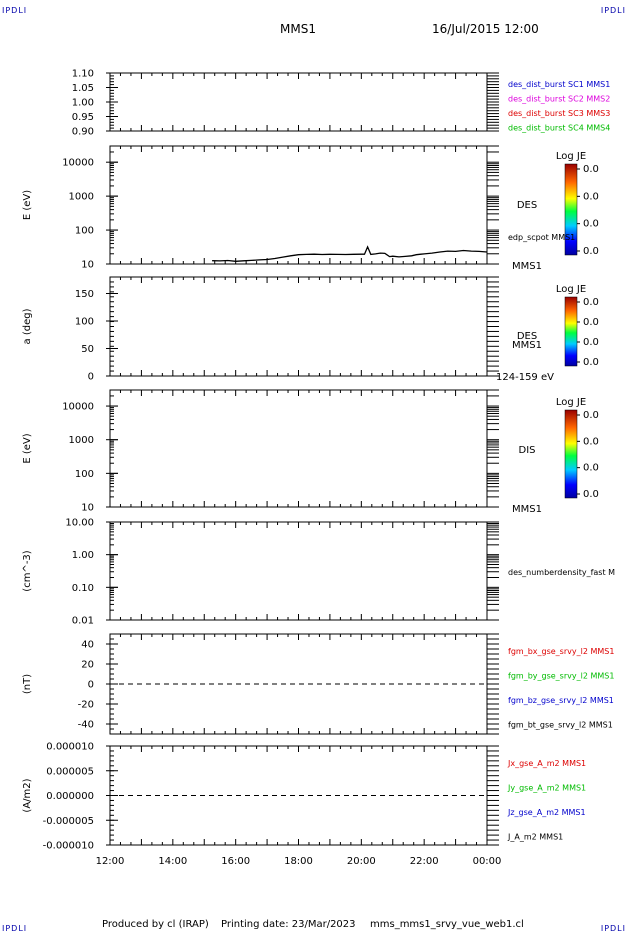  What do you see at coordinates (613, 928) in the screenshot?
I see `corner-tag-bottom-right: IPDLI` at bounding box center [613, 928].